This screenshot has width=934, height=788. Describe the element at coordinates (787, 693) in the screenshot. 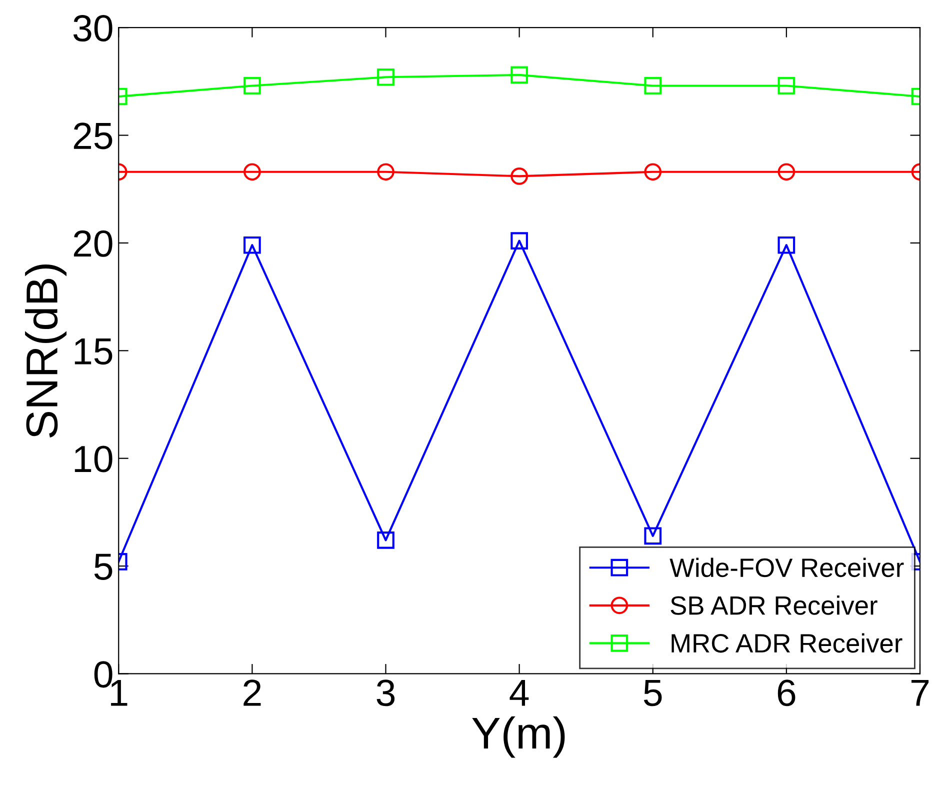

I see `x-tick-label: 6` at that location.